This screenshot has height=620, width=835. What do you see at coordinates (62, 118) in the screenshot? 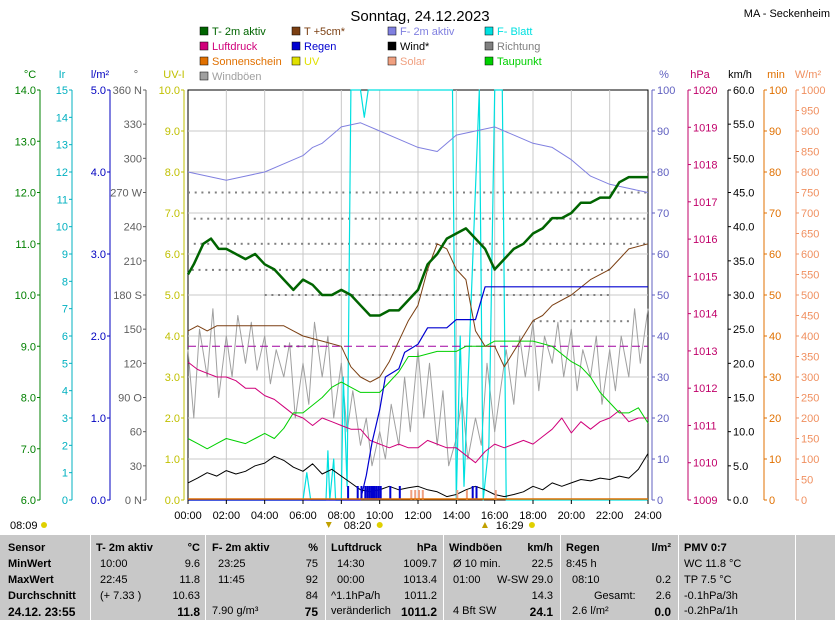
I see `axis-tick-label: 14` at bounding box center [62, 118].